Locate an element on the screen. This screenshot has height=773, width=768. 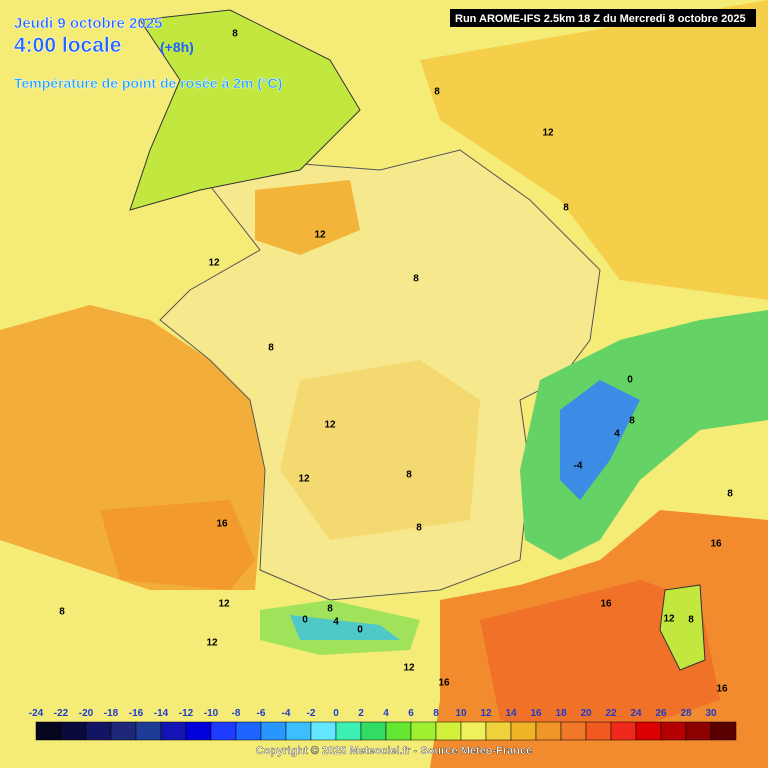
colorbar-tick: -8 is located at coordinates (236, 713).